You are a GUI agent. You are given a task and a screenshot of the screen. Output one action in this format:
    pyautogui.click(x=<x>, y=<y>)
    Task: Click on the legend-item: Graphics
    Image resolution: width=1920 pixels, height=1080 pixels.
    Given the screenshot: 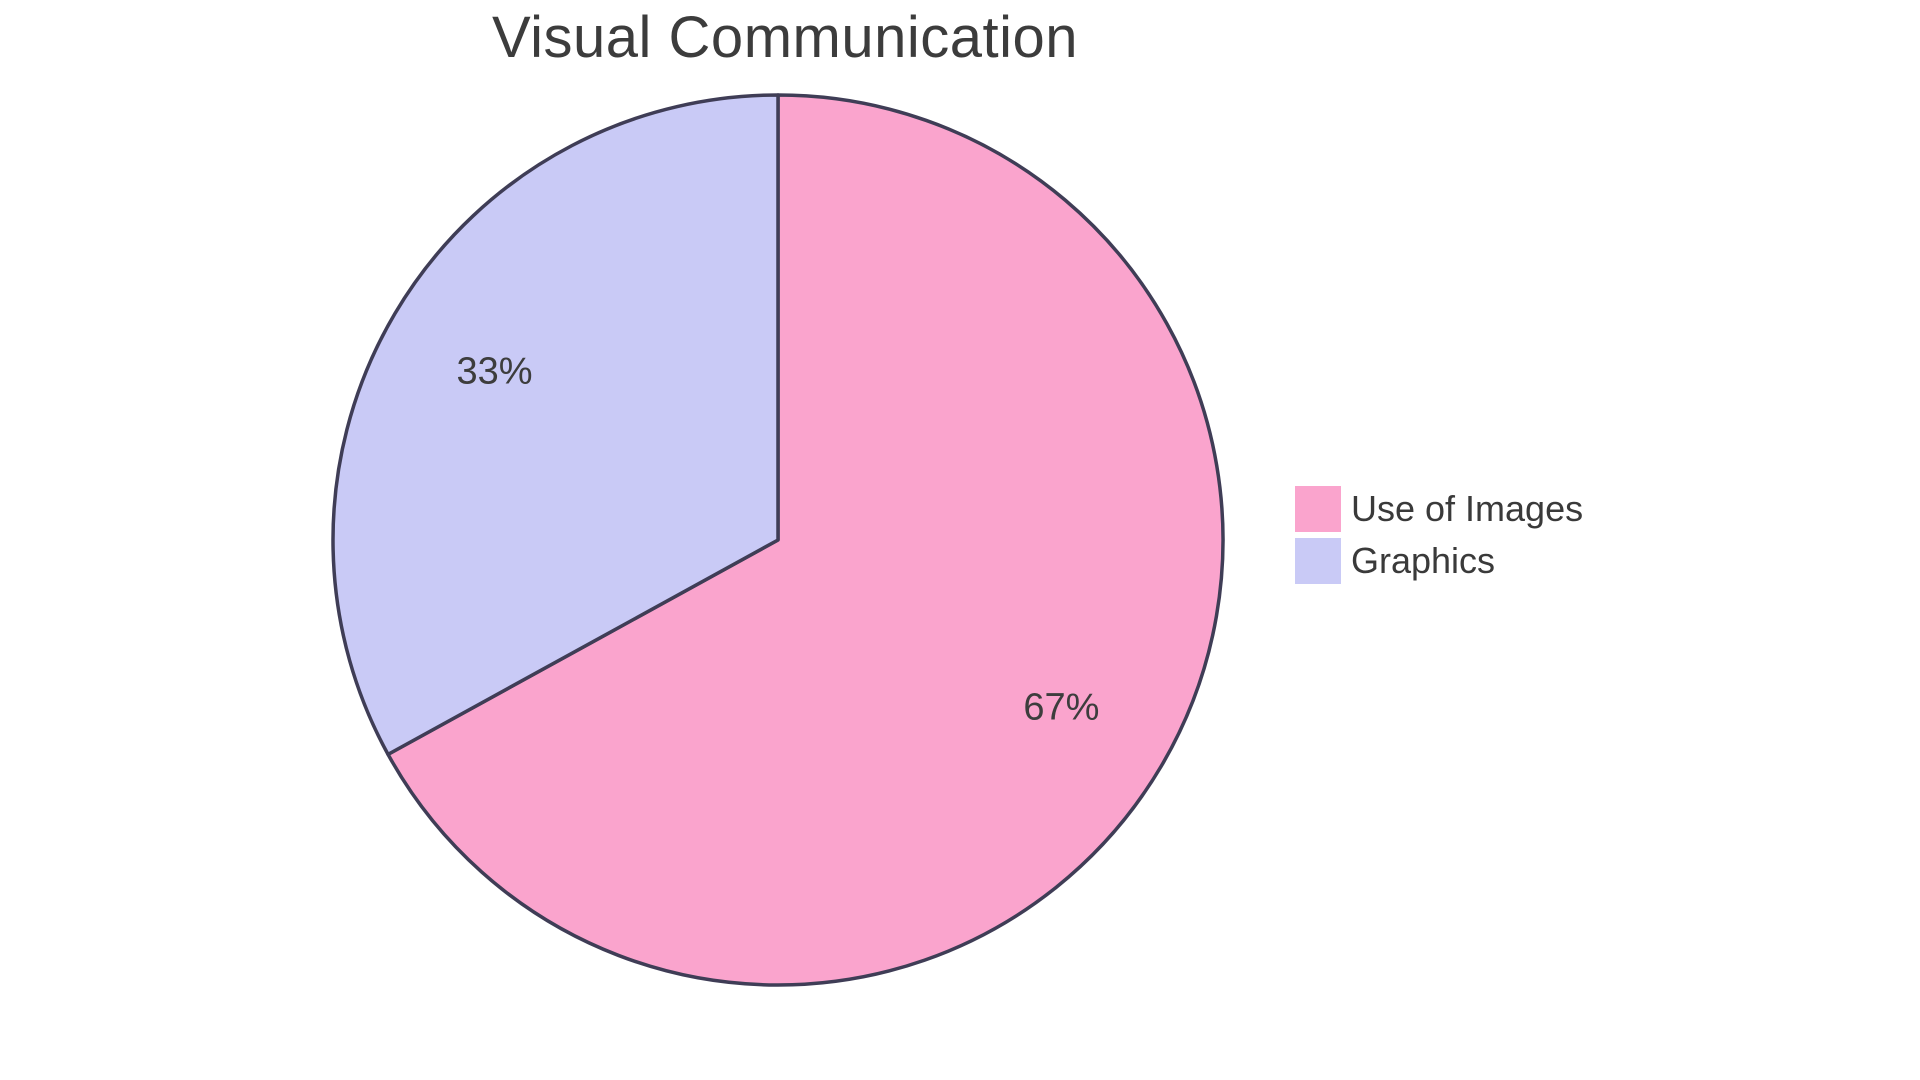 What is the action you would take?
    pyautogui.click(x=1439, y=561)
    